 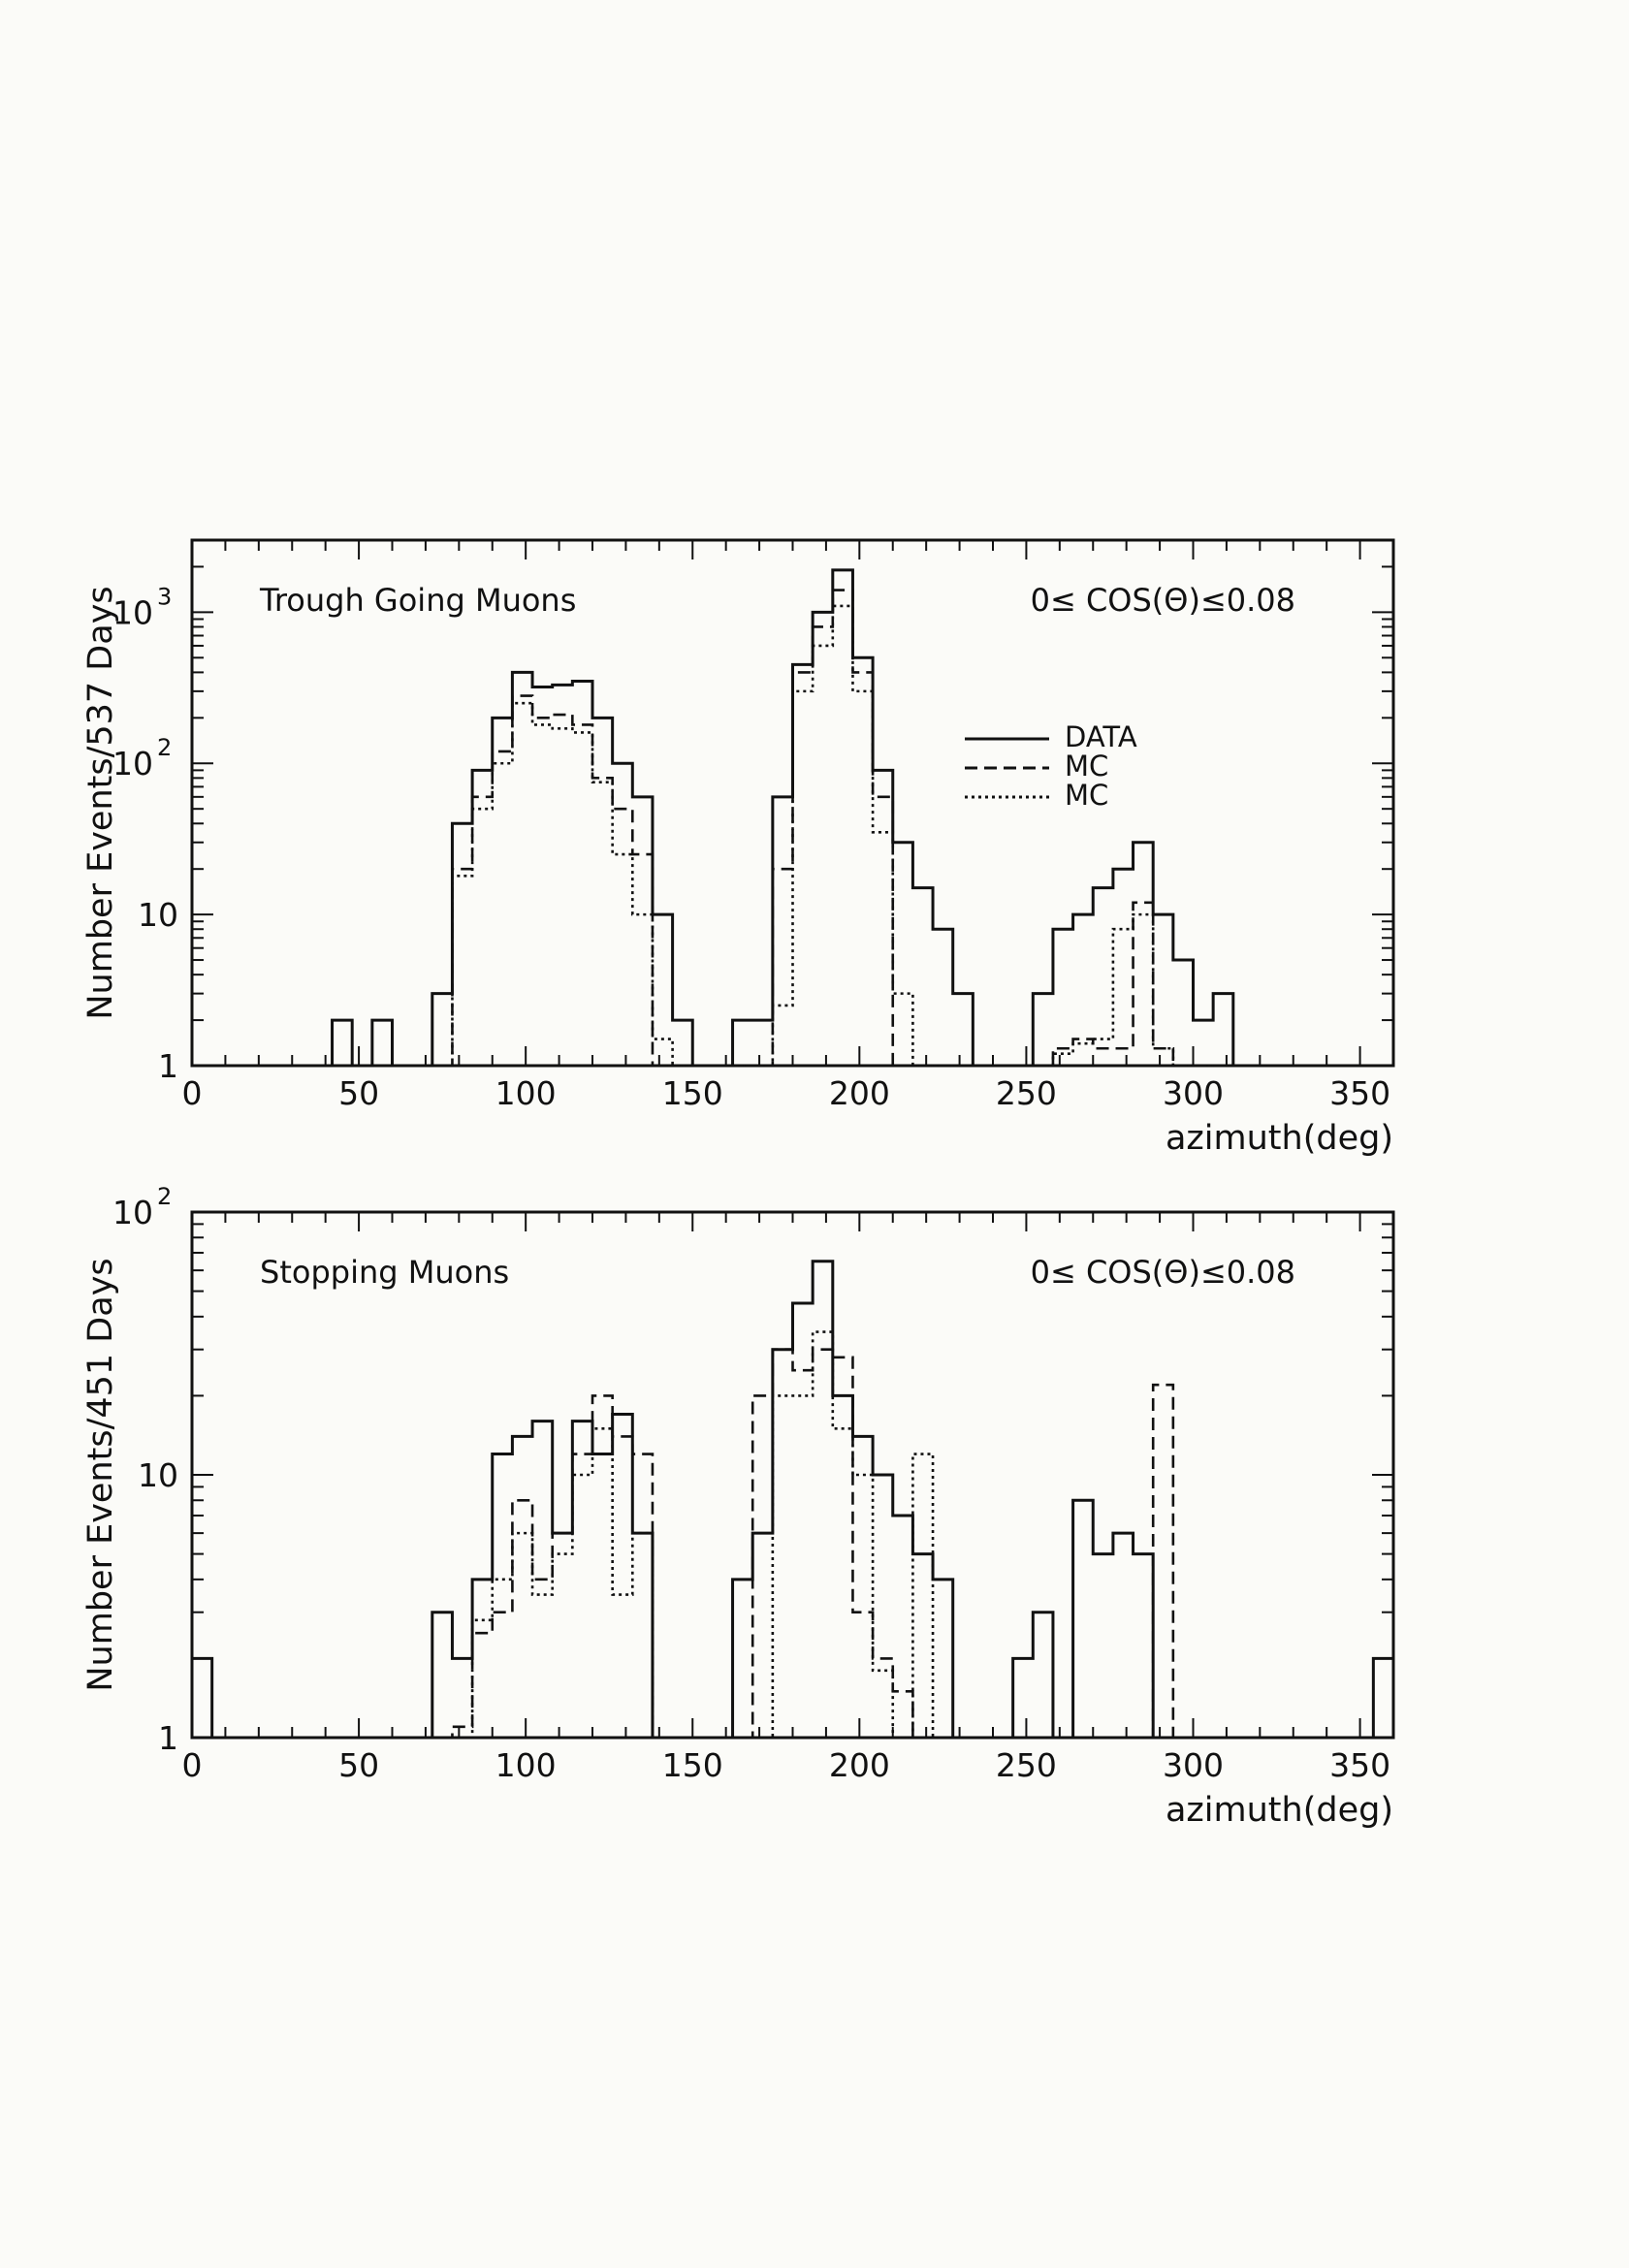 I want to click on panel-label: Trough Going Muons, so click(x=417, y=600).